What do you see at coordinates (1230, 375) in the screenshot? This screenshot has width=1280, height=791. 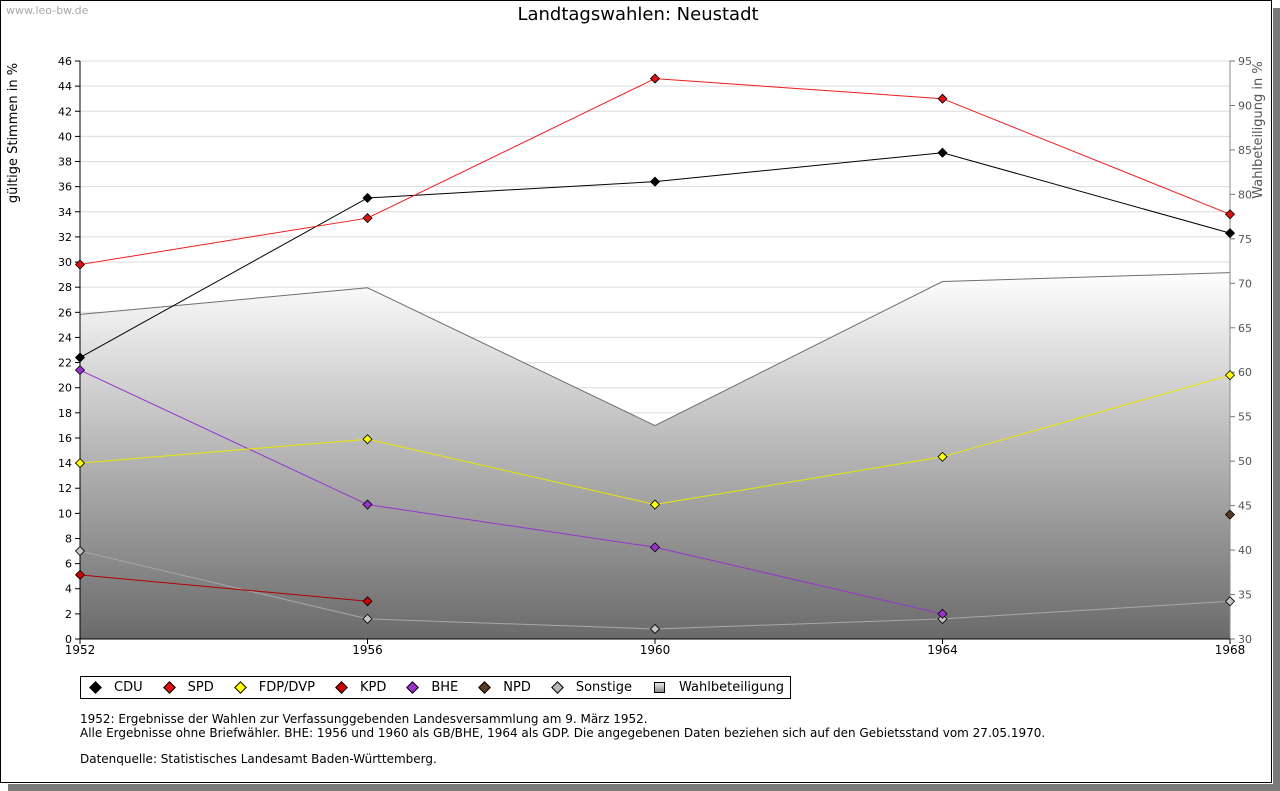 I see `point-fdp-dvp-1968` at bounding box center [1230, 375].